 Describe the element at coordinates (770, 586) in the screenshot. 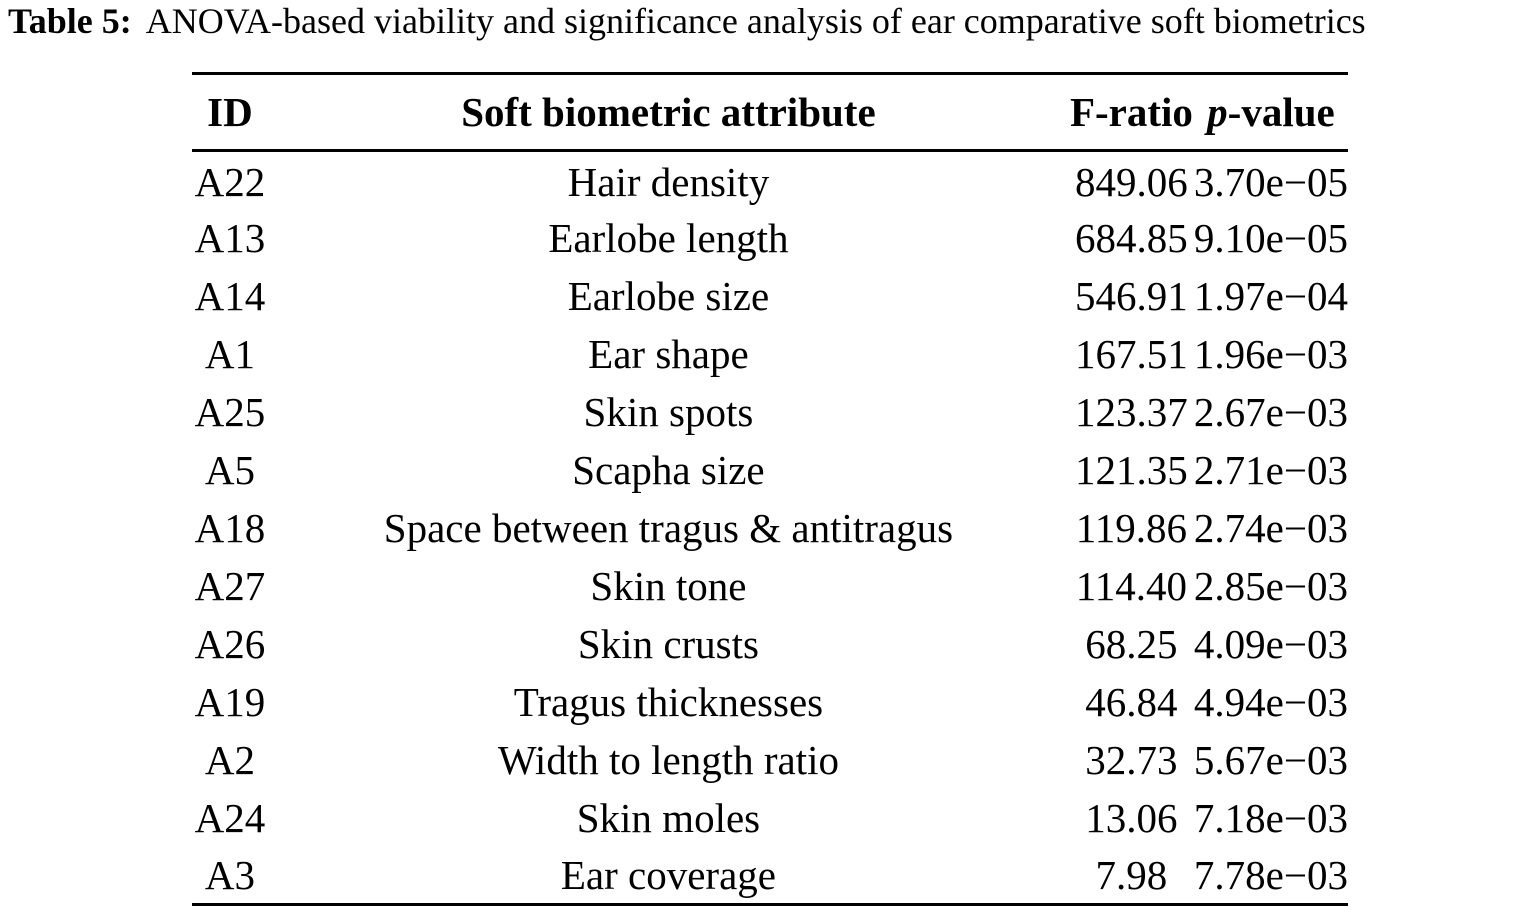

I see `table-row: A27 Skin tone 114.40 2.85e−03` at that location.